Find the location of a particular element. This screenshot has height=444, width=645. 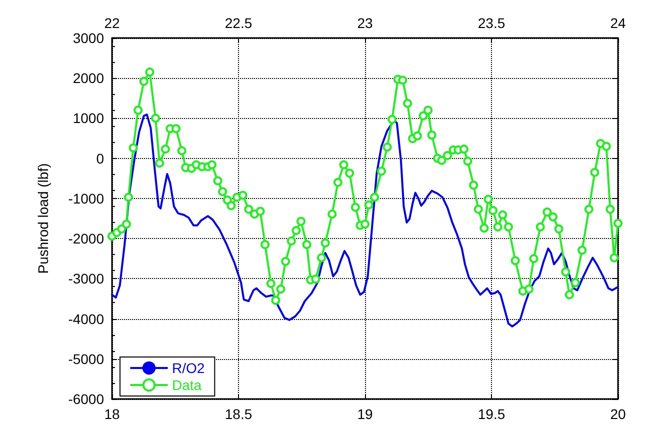

y-tick-label: 3000 is located at coordinates (88, 38).